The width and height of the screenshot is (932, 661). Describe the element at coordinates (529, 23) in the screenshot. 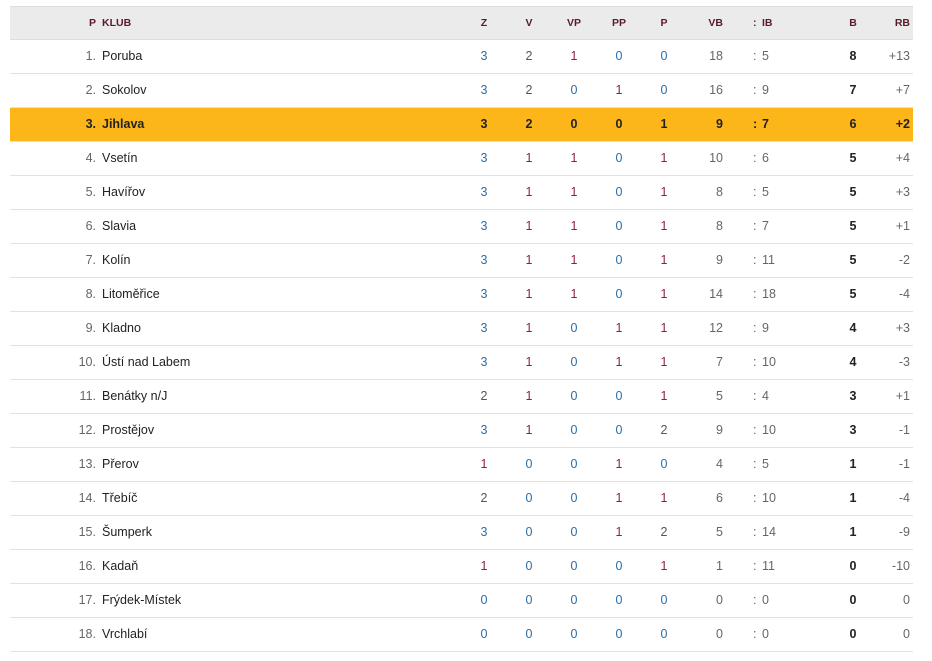

I see `header-wins: V` at that location.